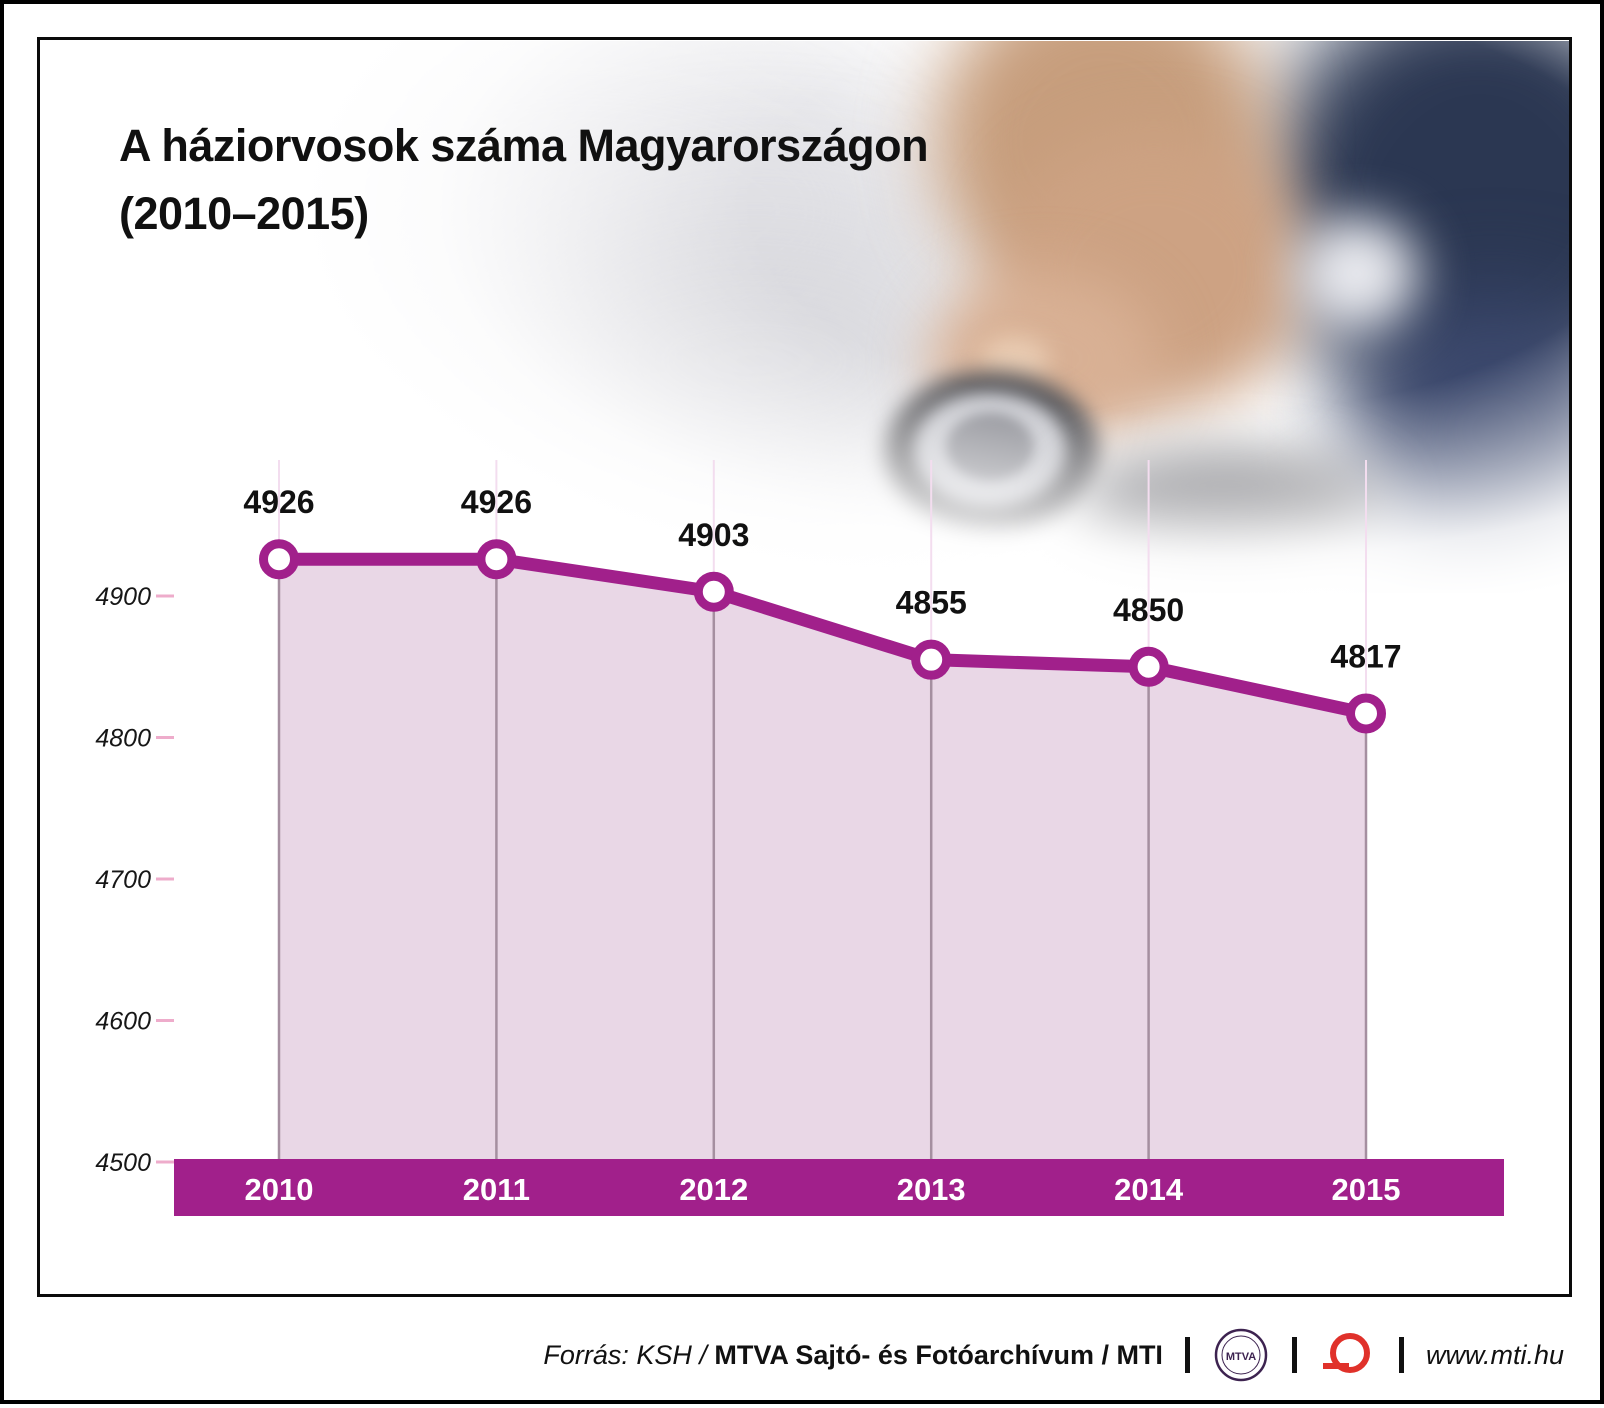 This screenshot has height=1408, width=1604. I want to click on mtva-logo-ring, so click(1241, 1355).